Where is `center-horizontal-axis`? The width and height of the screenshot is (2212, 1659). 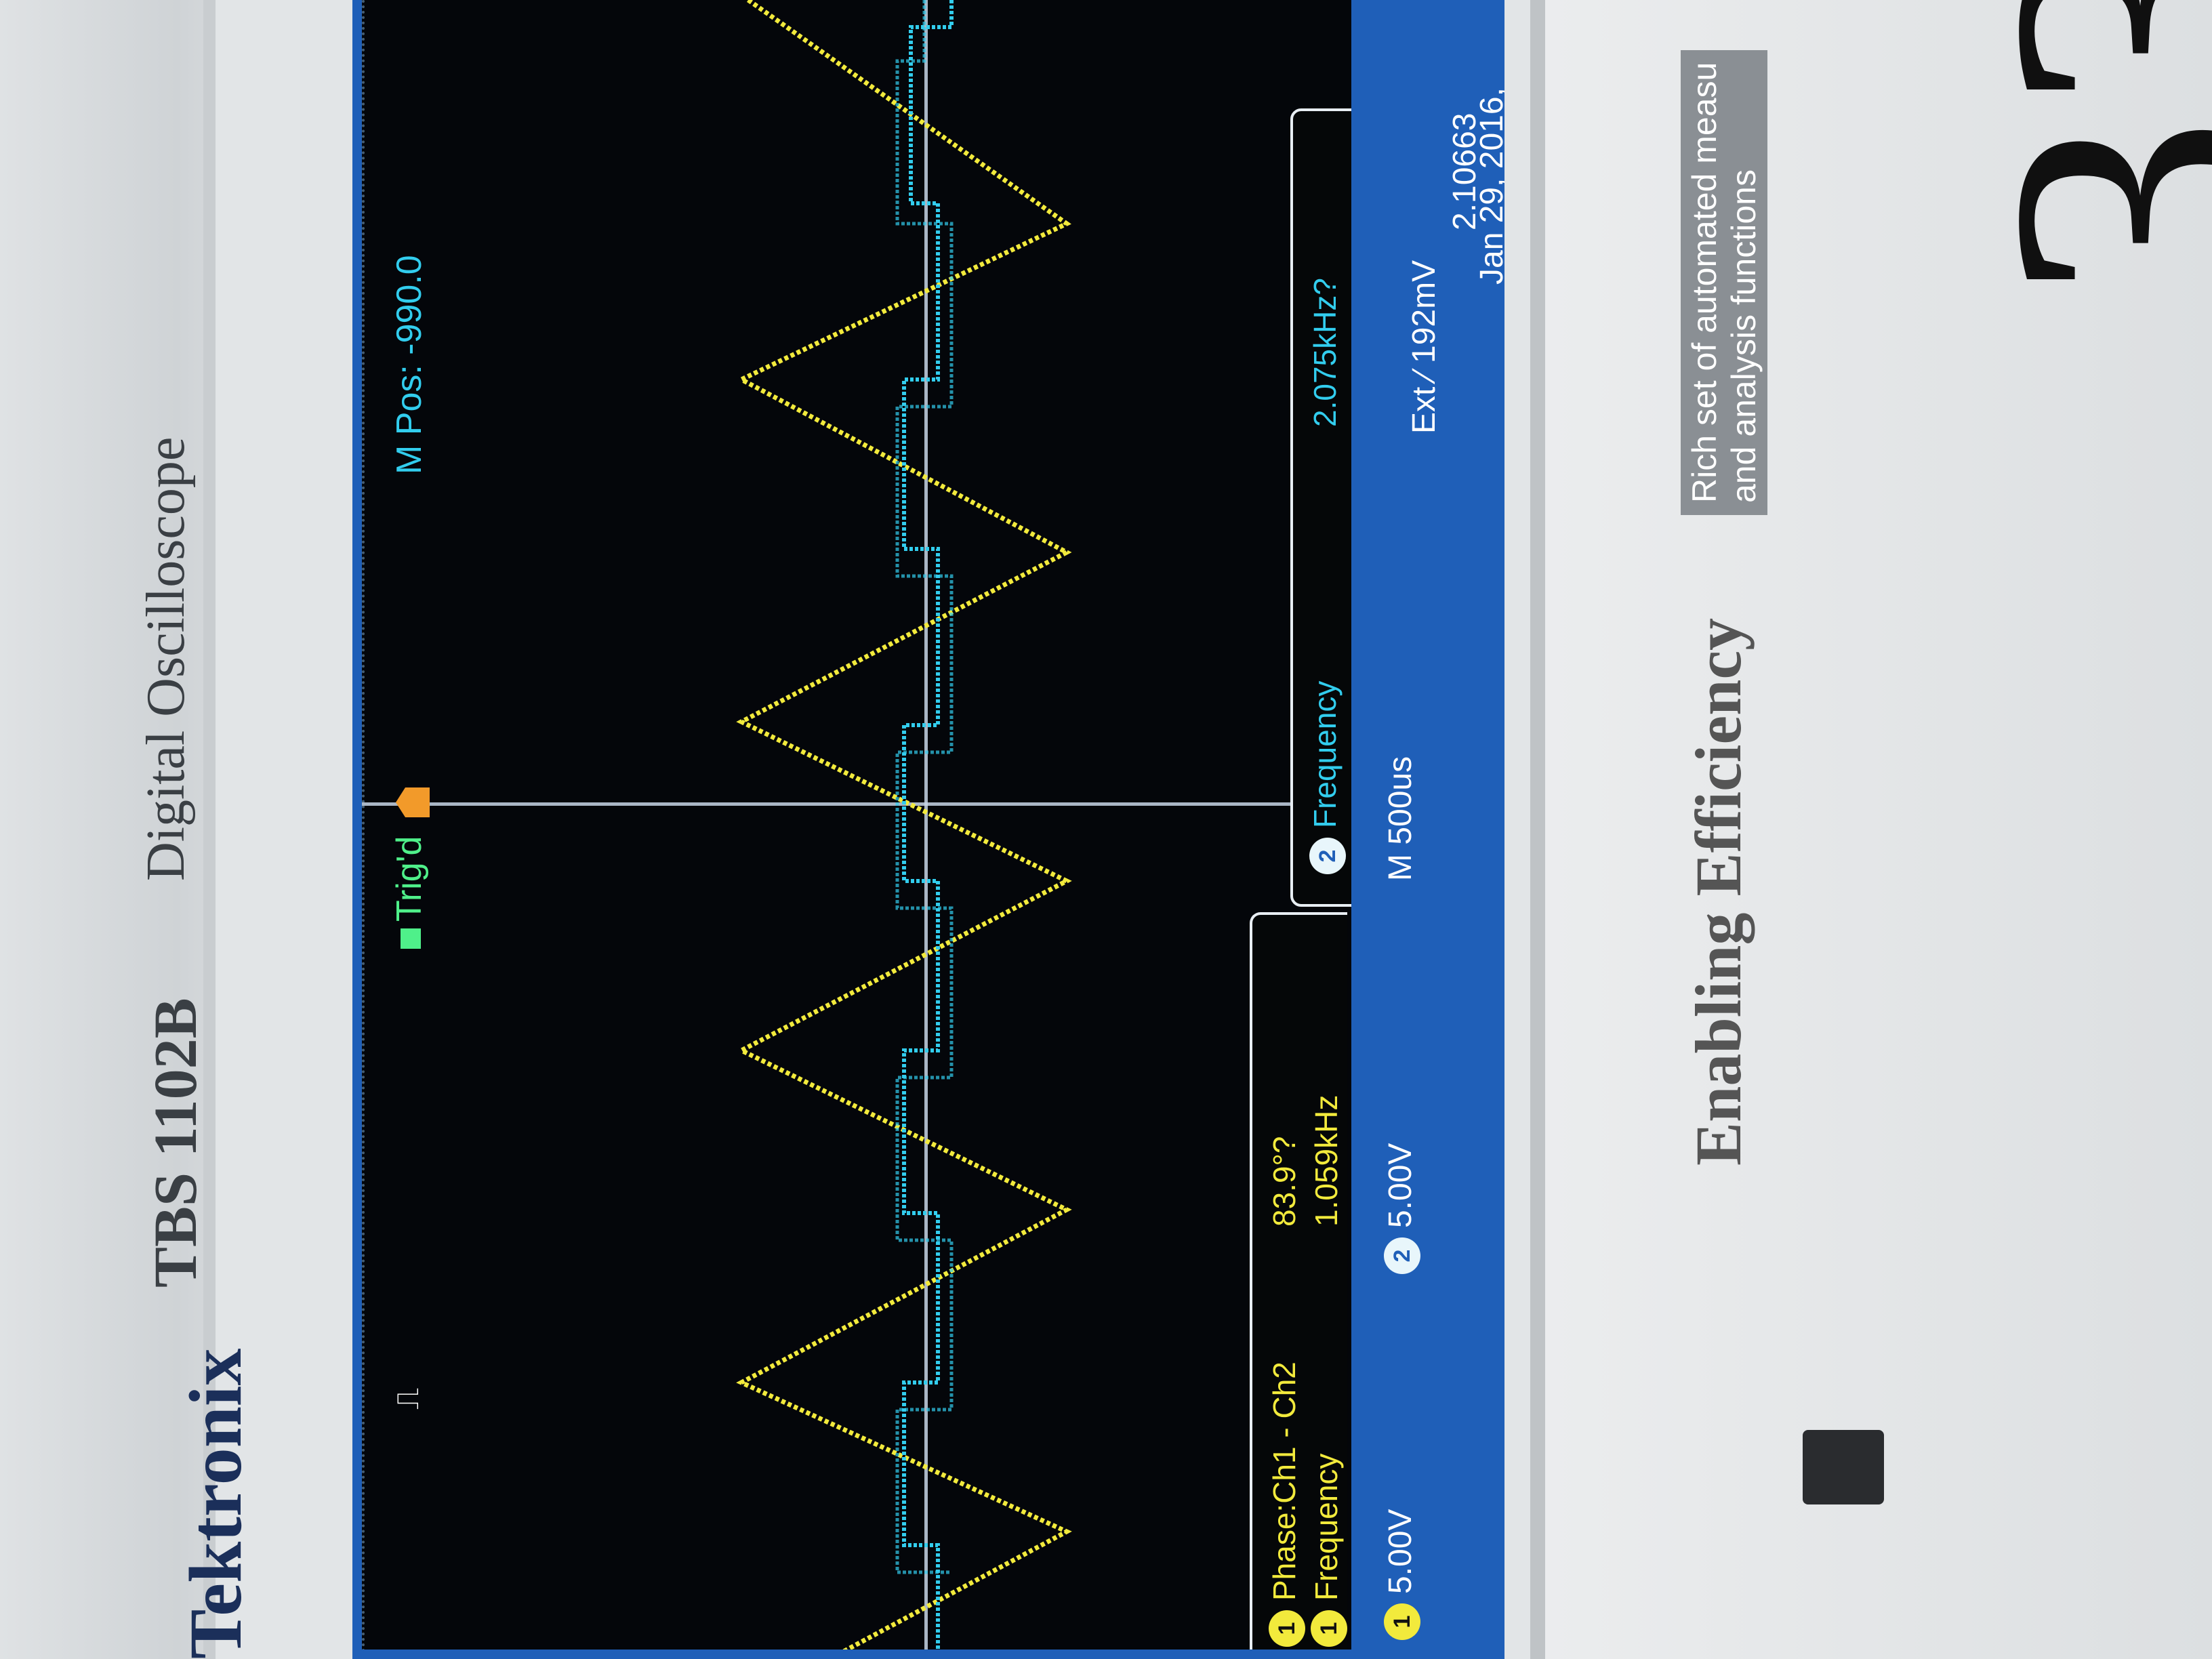
center-horizontal-axis is located at coordinates (850, 804).